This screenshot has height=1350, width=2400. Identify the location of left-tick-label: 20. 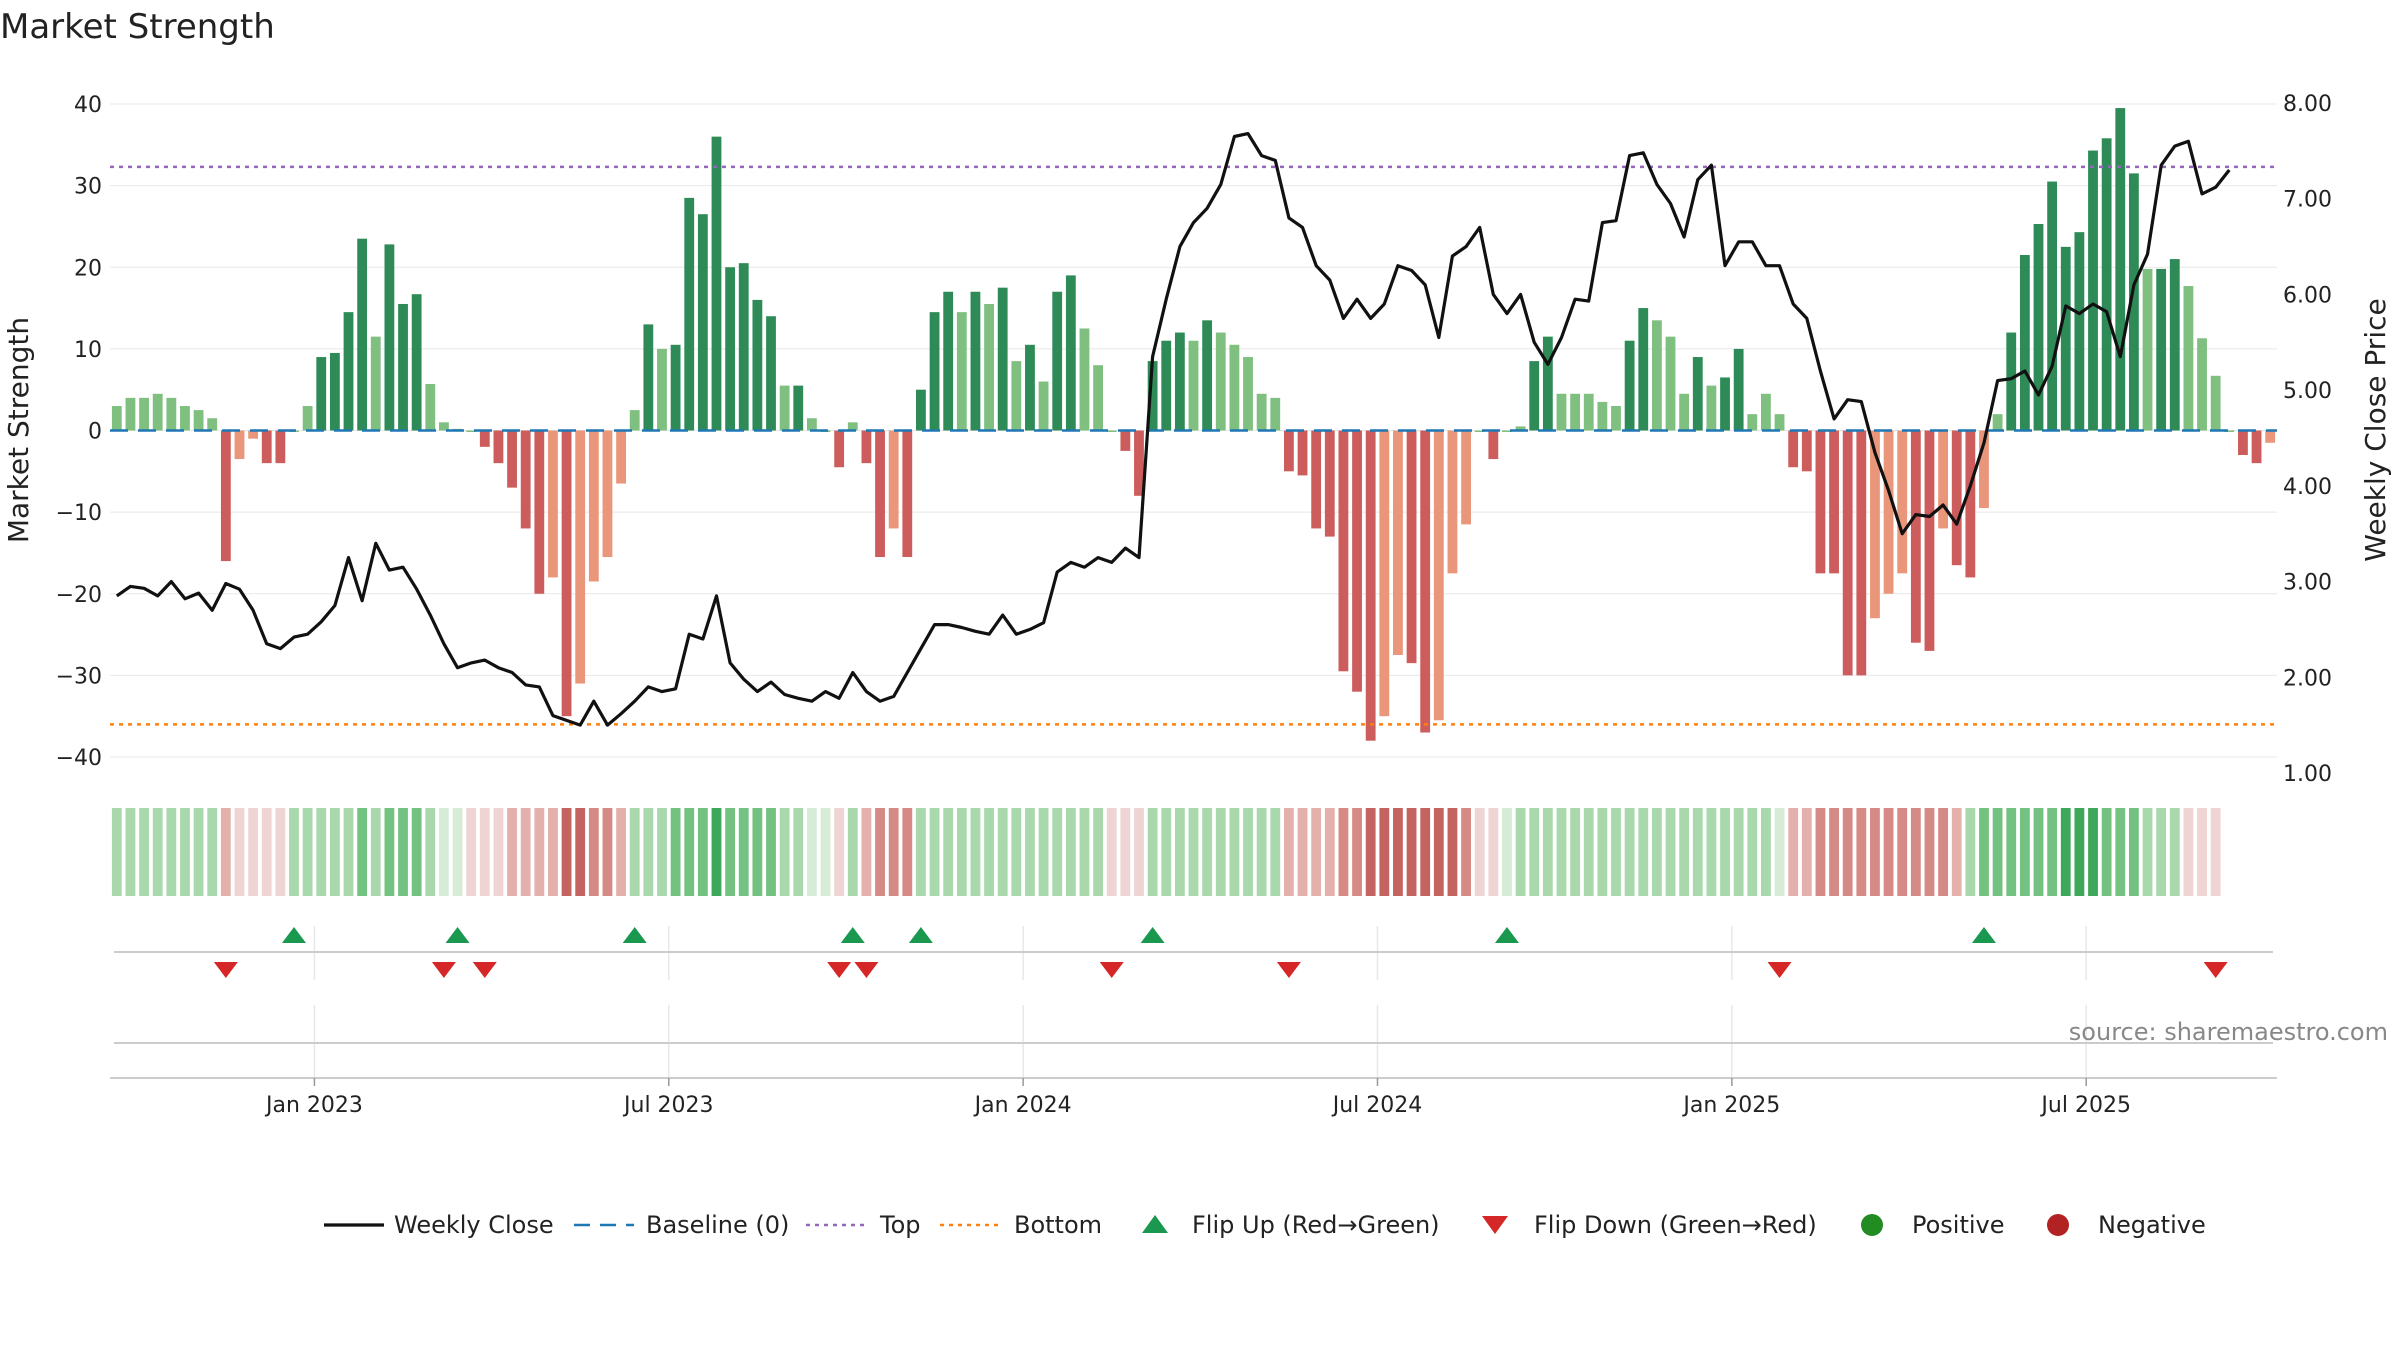
(88, 268).